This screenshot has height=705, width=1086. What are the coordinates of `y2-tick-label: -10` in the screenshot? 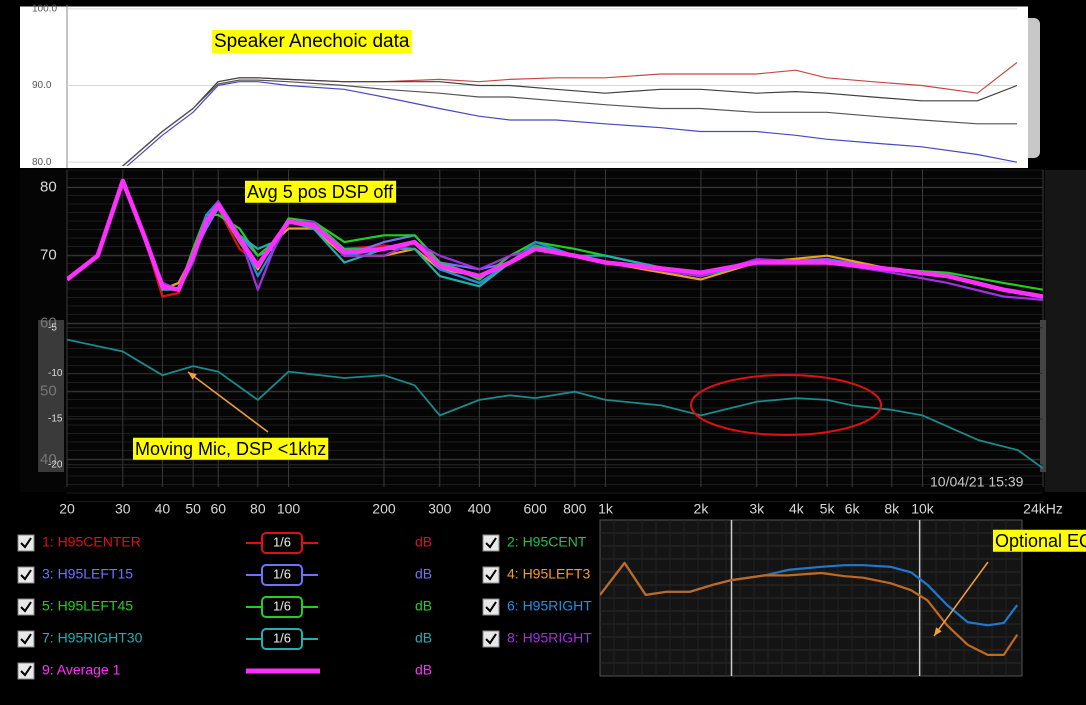 It's located at (55, 373).